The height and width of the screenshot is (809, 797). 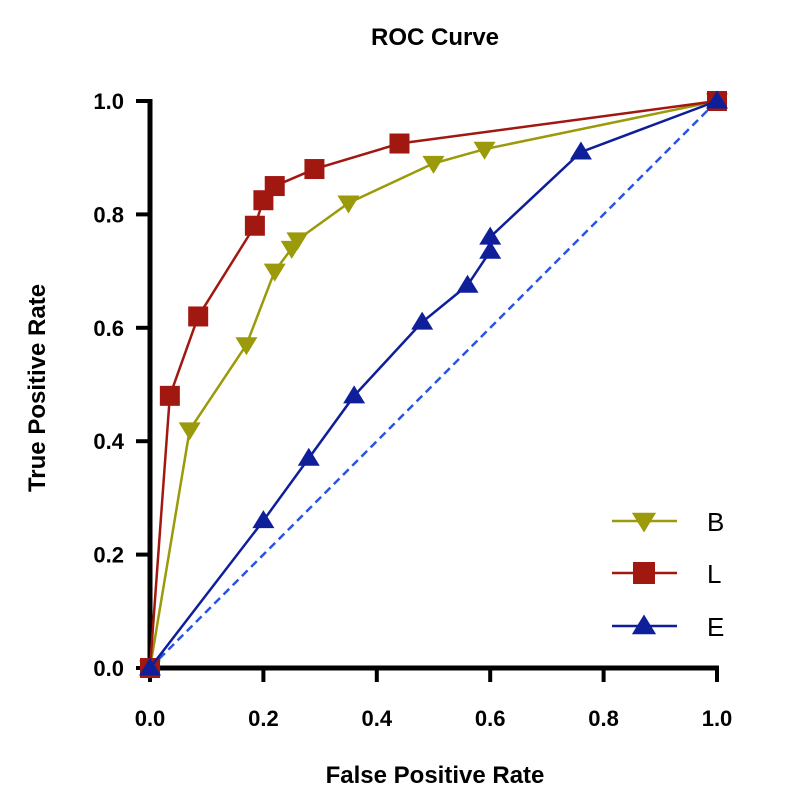 What do you see at coordinates (714, 574) in the screenshot?
I see `legend-label: L` at bounding box center [714, 574].